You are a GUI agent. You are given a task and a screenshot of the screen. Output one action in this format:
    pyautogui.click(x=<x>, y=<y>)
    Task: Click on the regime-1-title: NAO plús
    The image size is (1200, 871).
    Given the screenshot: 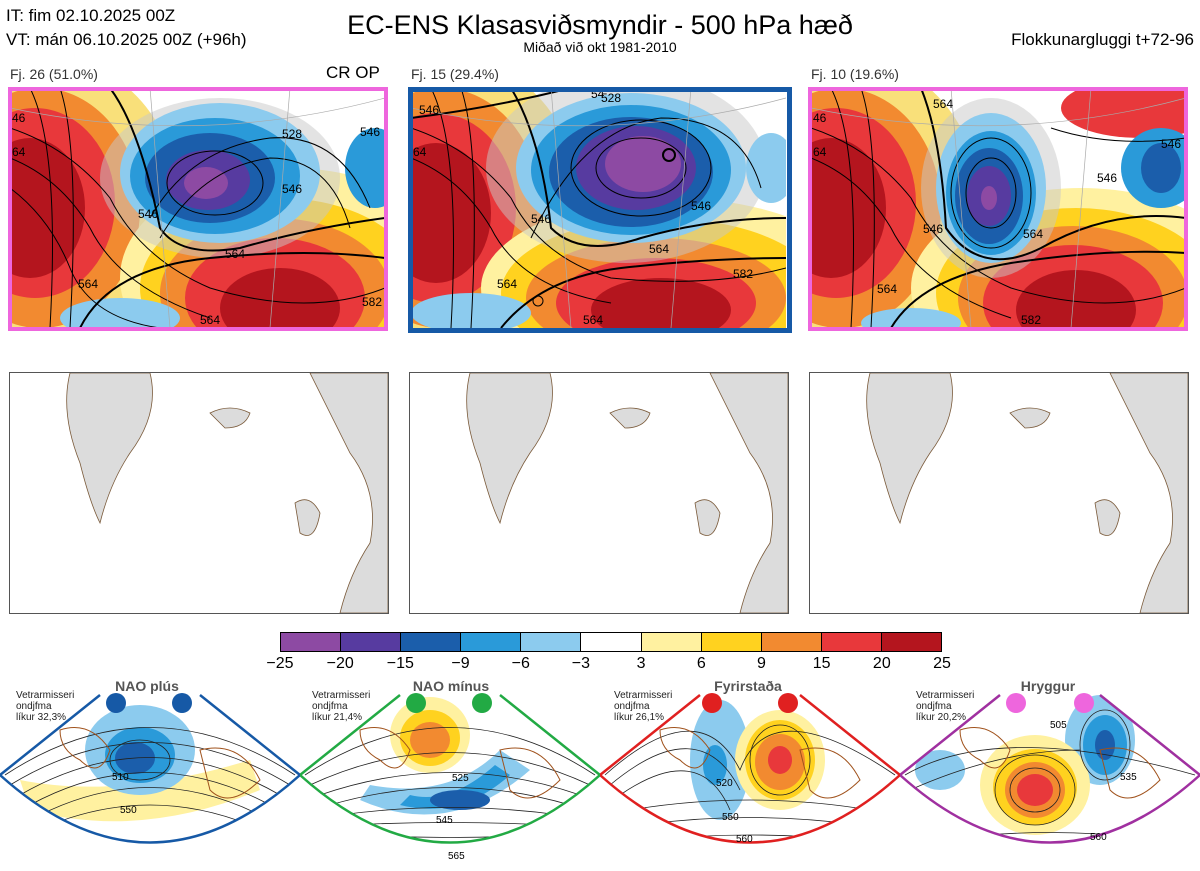 What is the action you would take?
    pyautogui.click(x=147, y=686)
    